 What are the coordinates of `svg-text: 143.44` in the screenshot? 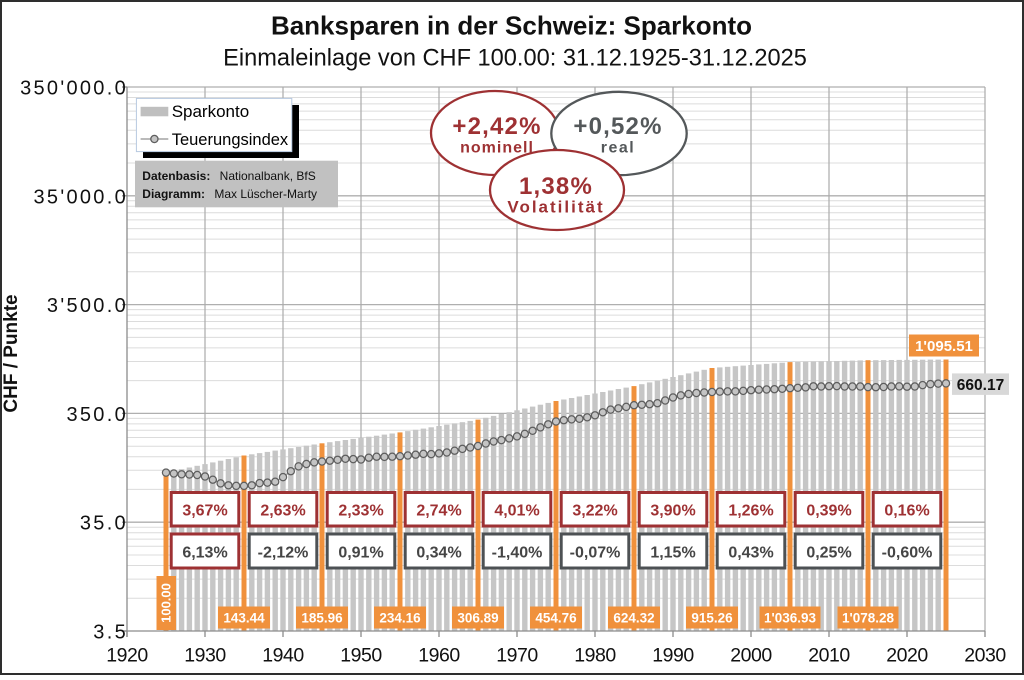 It's located at (244, 618).